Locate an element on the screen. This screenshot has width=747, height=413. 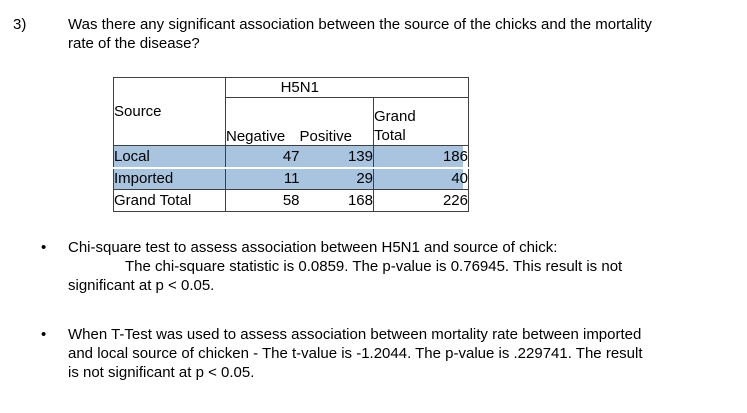
cell-negative: 47 is located at coordinates (262, 157).